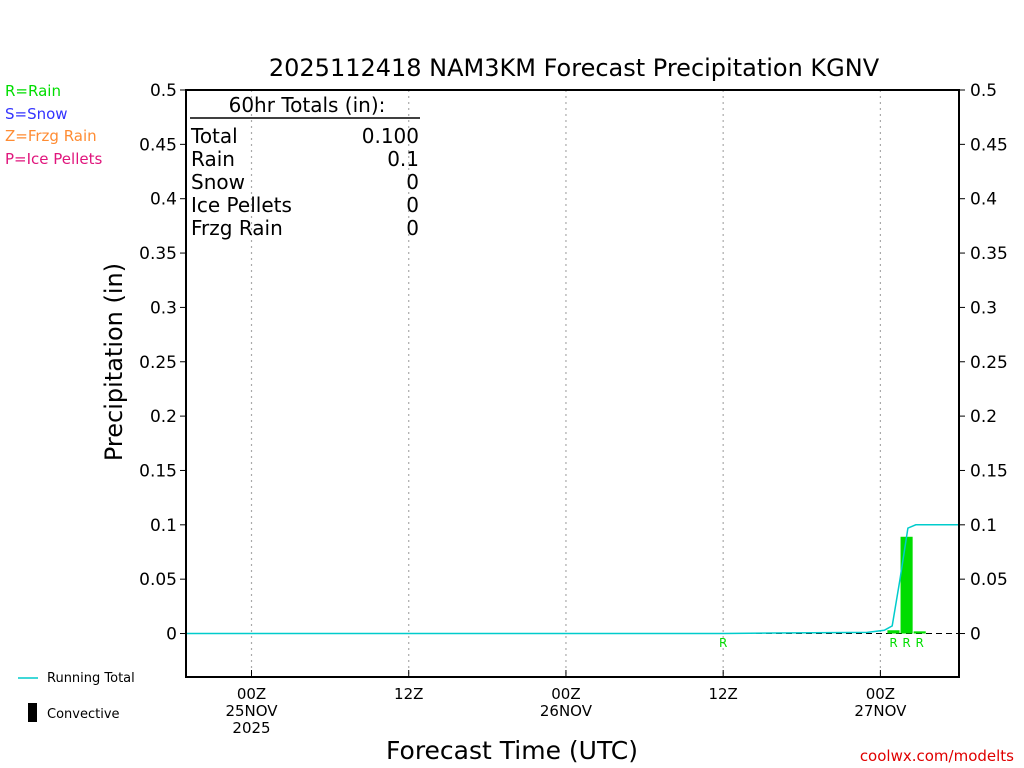 The width and height of the screenshot is (1024, 768). I want to click on totals-row-label: Snow, so click(218, 182).